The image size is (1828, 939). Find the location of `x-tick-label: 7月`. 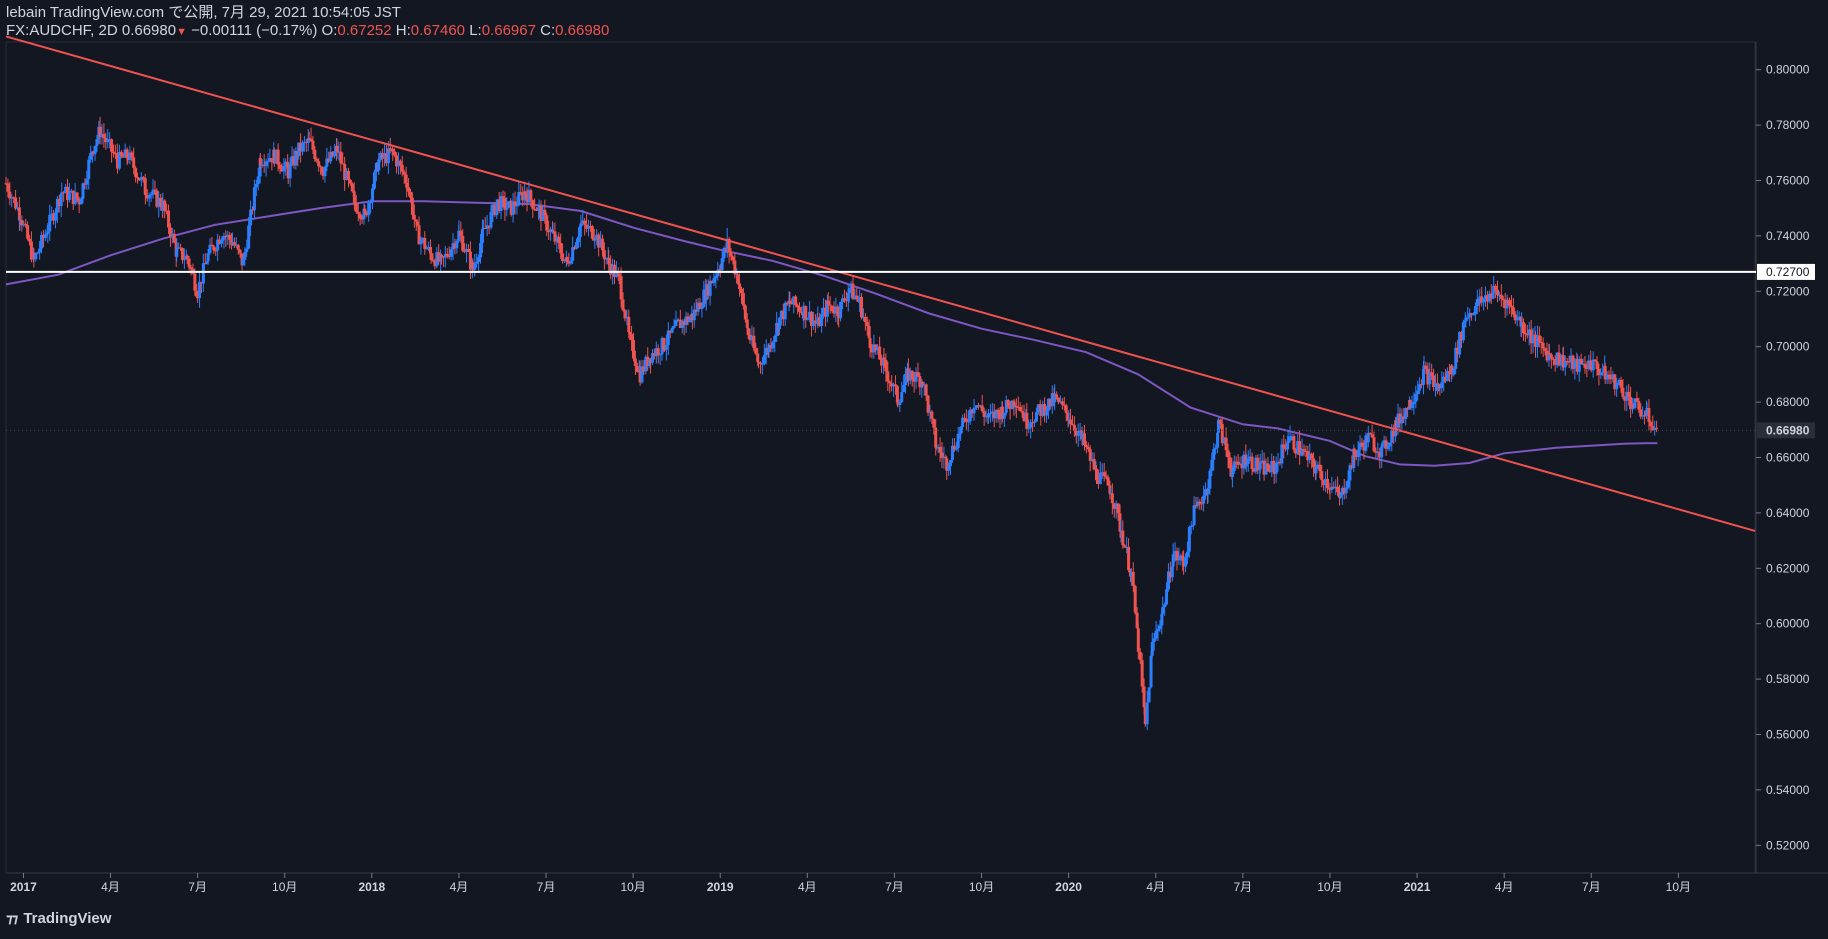

x-tick-label: 7月 is located at coordinates (546, 887).